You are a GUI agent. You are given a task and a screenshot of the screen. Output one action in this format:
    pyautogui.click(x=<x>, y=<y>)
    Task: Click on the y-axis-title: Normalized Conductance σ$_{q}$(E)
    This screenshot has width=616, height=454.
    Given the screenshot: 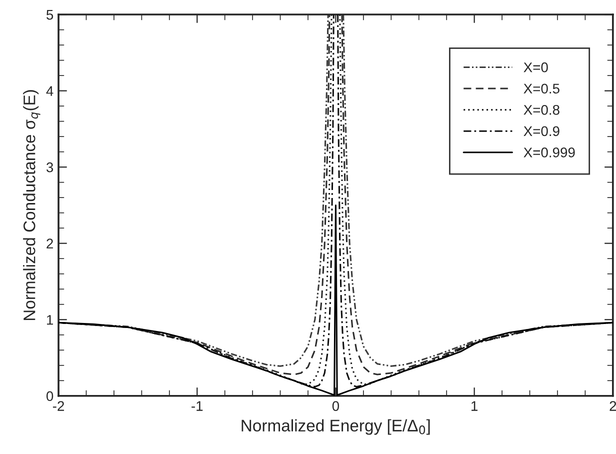 What is the action you would take?
    pyautogui.click(x=31, y=205)
    